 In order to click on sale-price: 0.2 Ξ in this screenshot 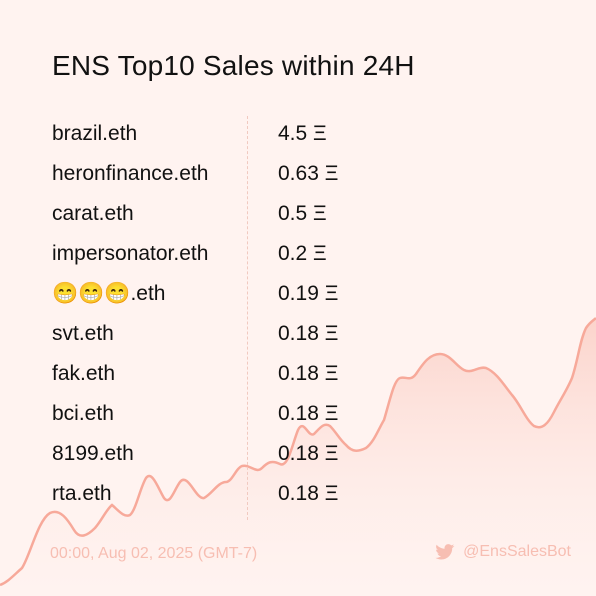, I will do `click(302, 253)`.